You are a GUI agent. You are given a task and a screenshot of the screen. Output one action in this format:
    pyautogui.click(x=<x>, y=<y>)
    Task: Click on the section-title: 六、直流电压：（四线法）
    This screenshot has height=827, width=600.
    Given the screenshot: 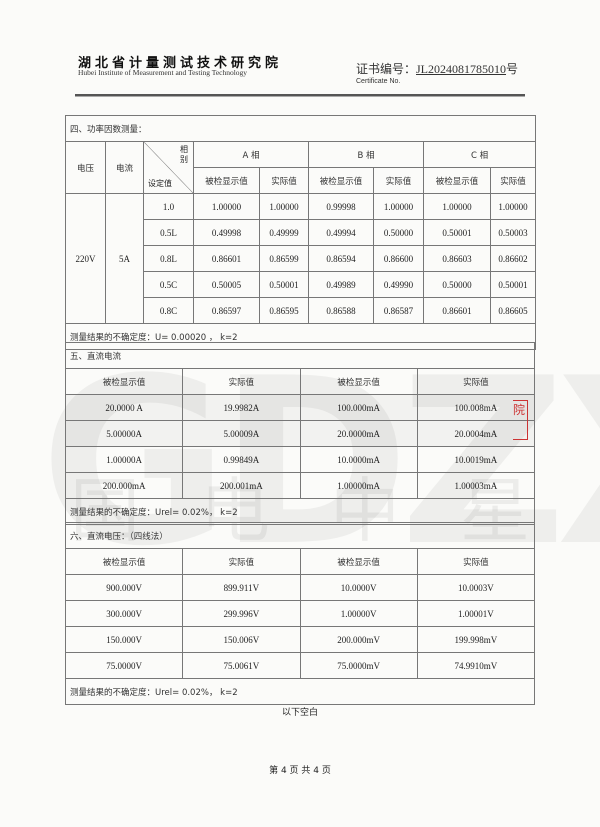 What is the action you would take?
    pyautogui.click(x=300, y=535)
    